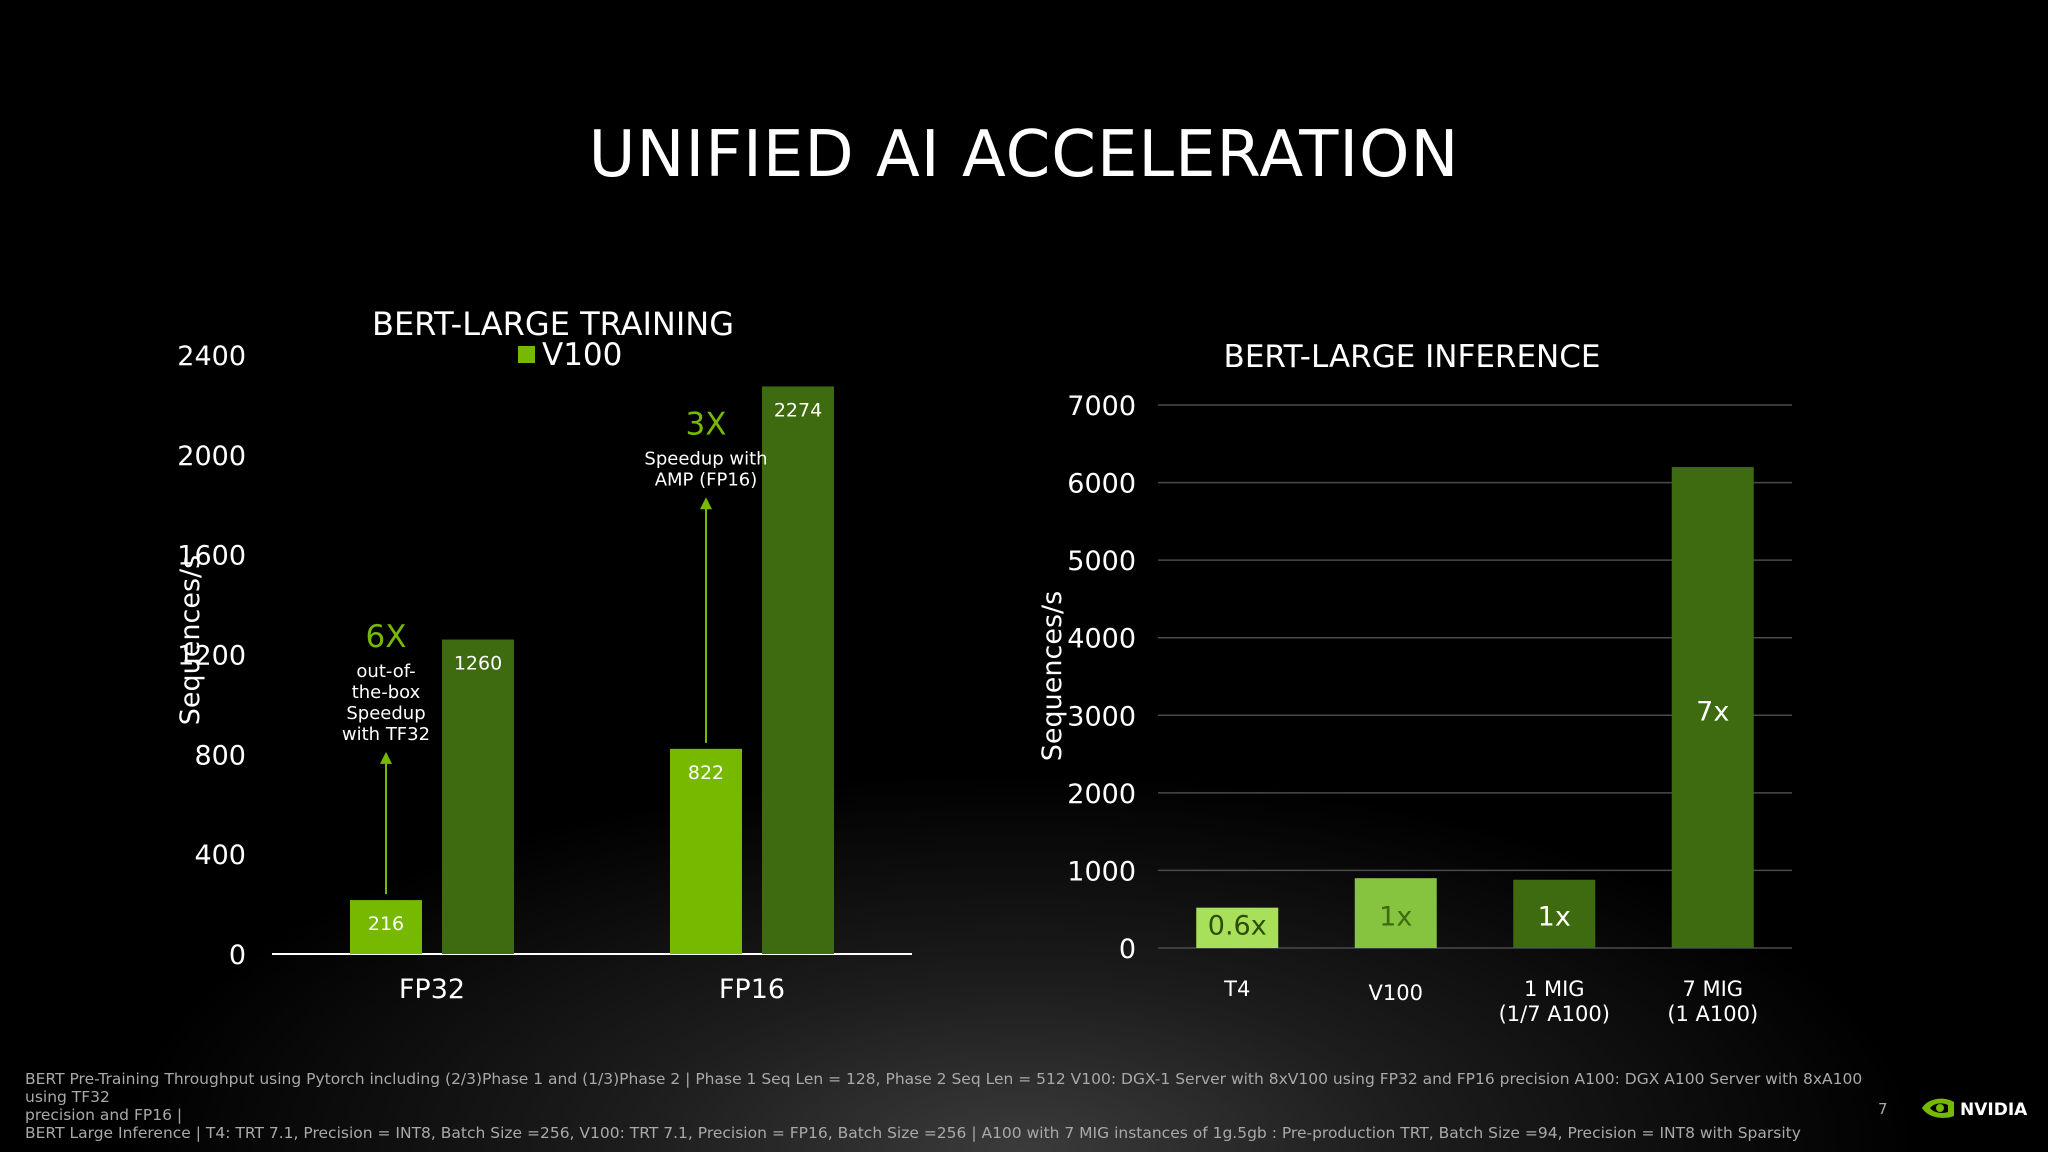 This screenshot has width=2048, height=1152. I want to click on x-tick-label: FP16, so click(752, 989).